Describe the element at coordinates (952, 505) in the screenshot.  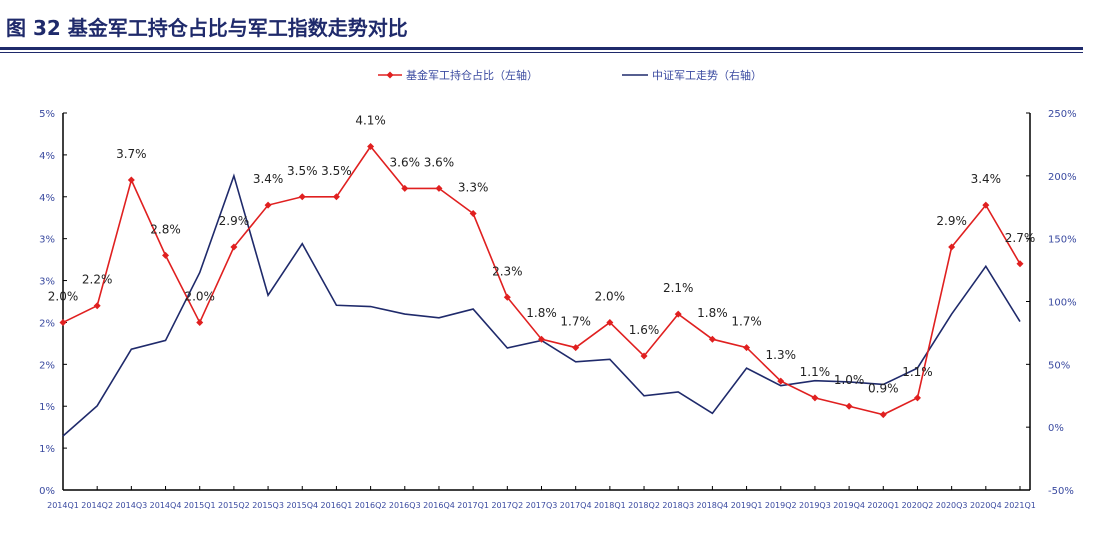
I see `x-tick-label: 2020Q3` at that location.